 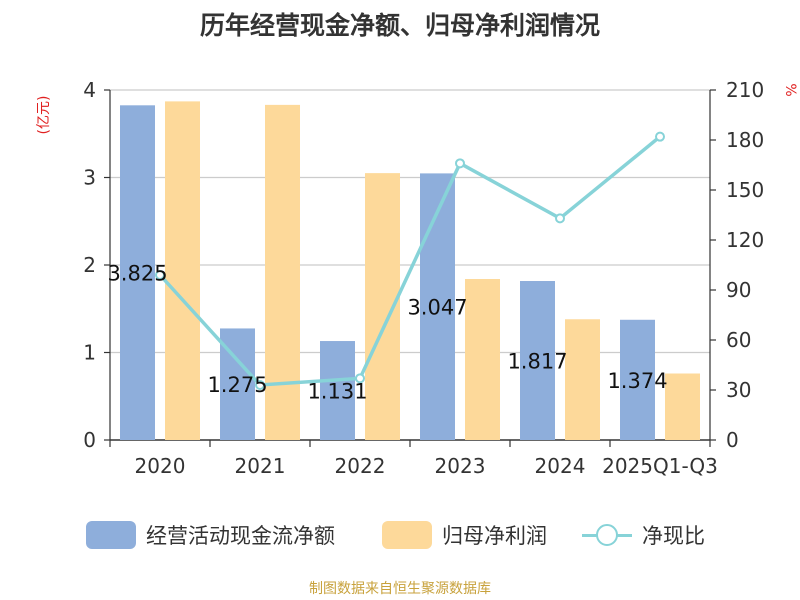 I want to click on data-label-cash-flow: 1.131, so click(x=337, y=392).